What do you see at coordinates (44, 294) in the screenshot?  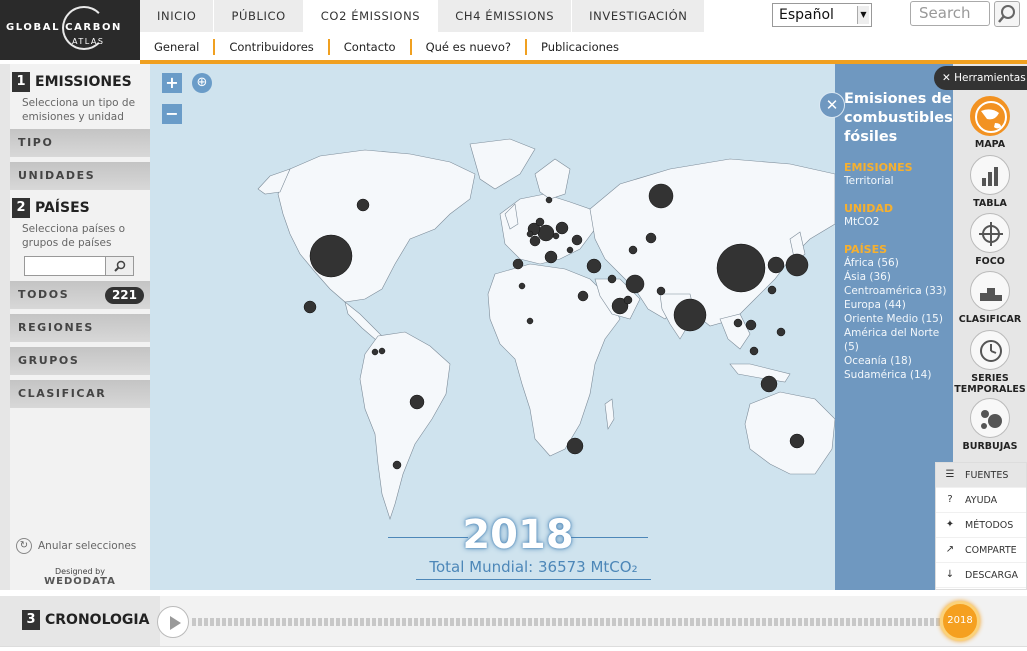 I see `todos-label: TODOS` at bounding box center [44, 294].